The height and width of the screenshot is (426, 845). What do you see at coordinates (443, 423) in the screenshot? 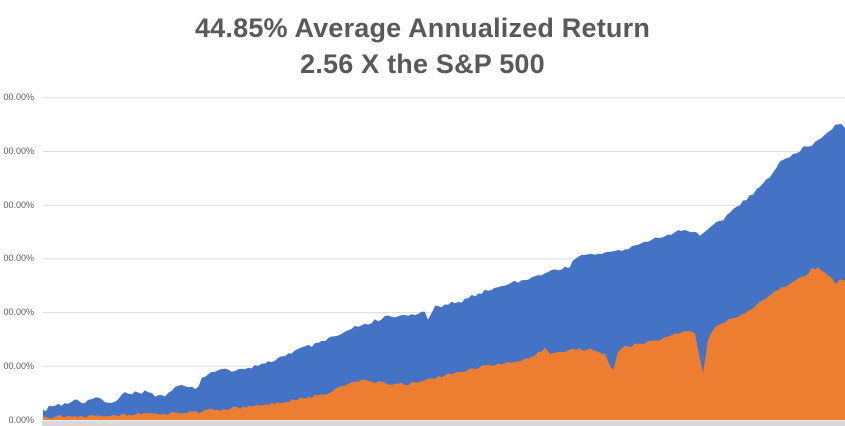
I see `x-axis-strip` at bounding box center [443, 423].